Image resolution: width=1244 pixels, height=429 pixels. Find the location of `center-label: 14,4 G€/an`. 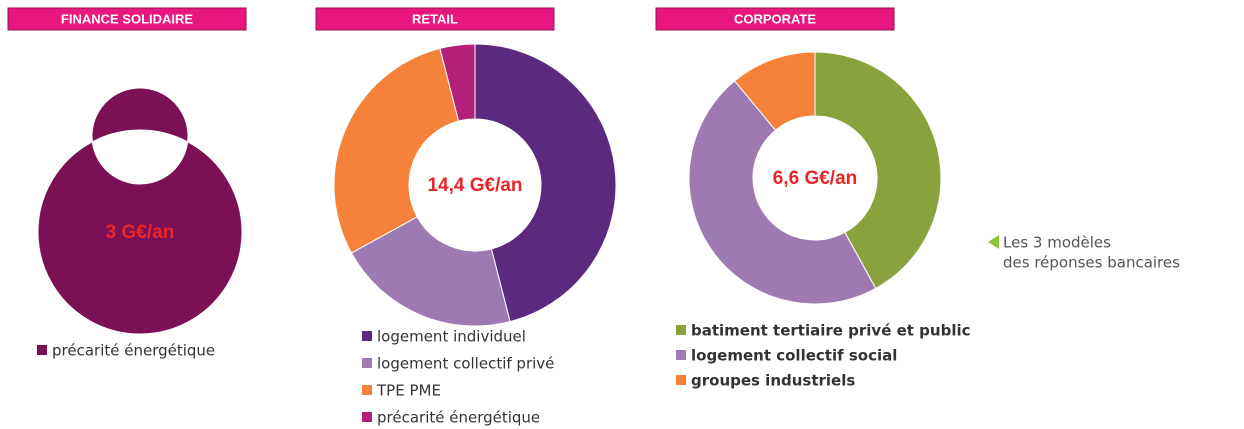

center-label: 14,4 G€/an is located at coordinates (474, 185).